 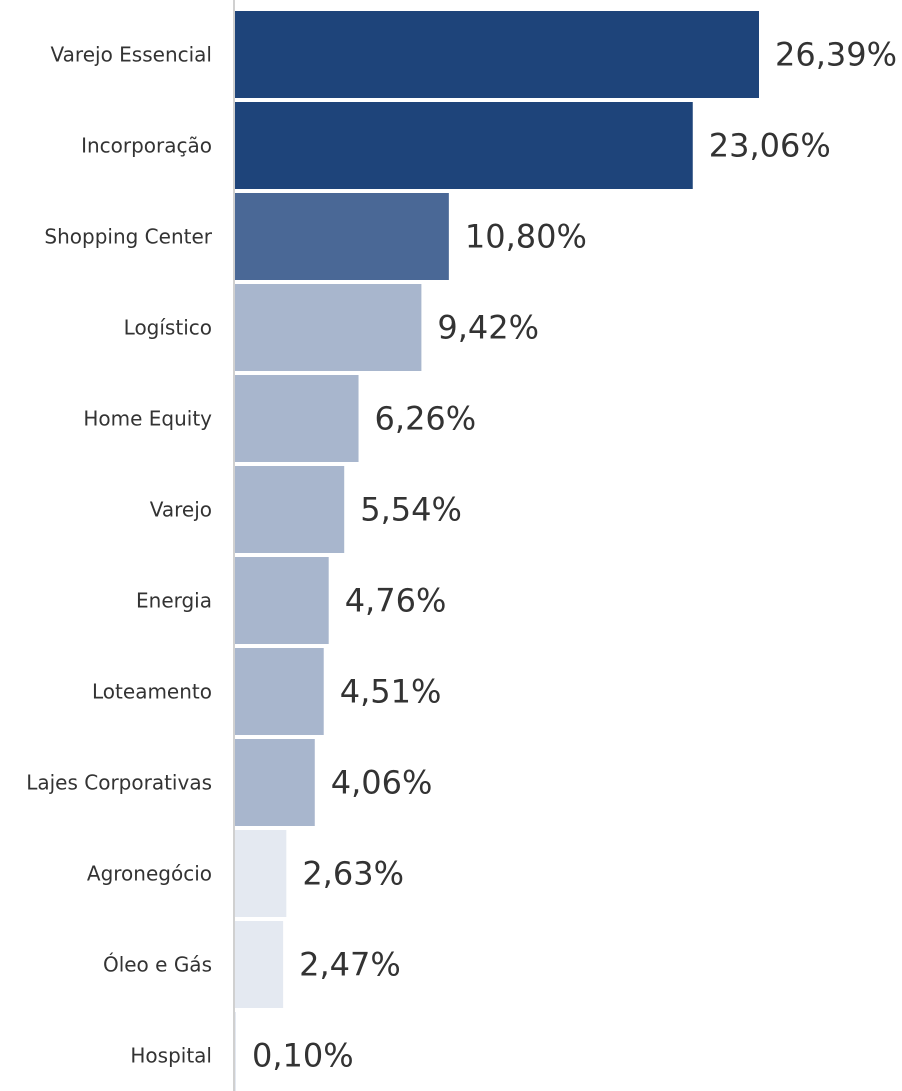 I want to click on value-label: 6,26%, so click(x=426, y=419).